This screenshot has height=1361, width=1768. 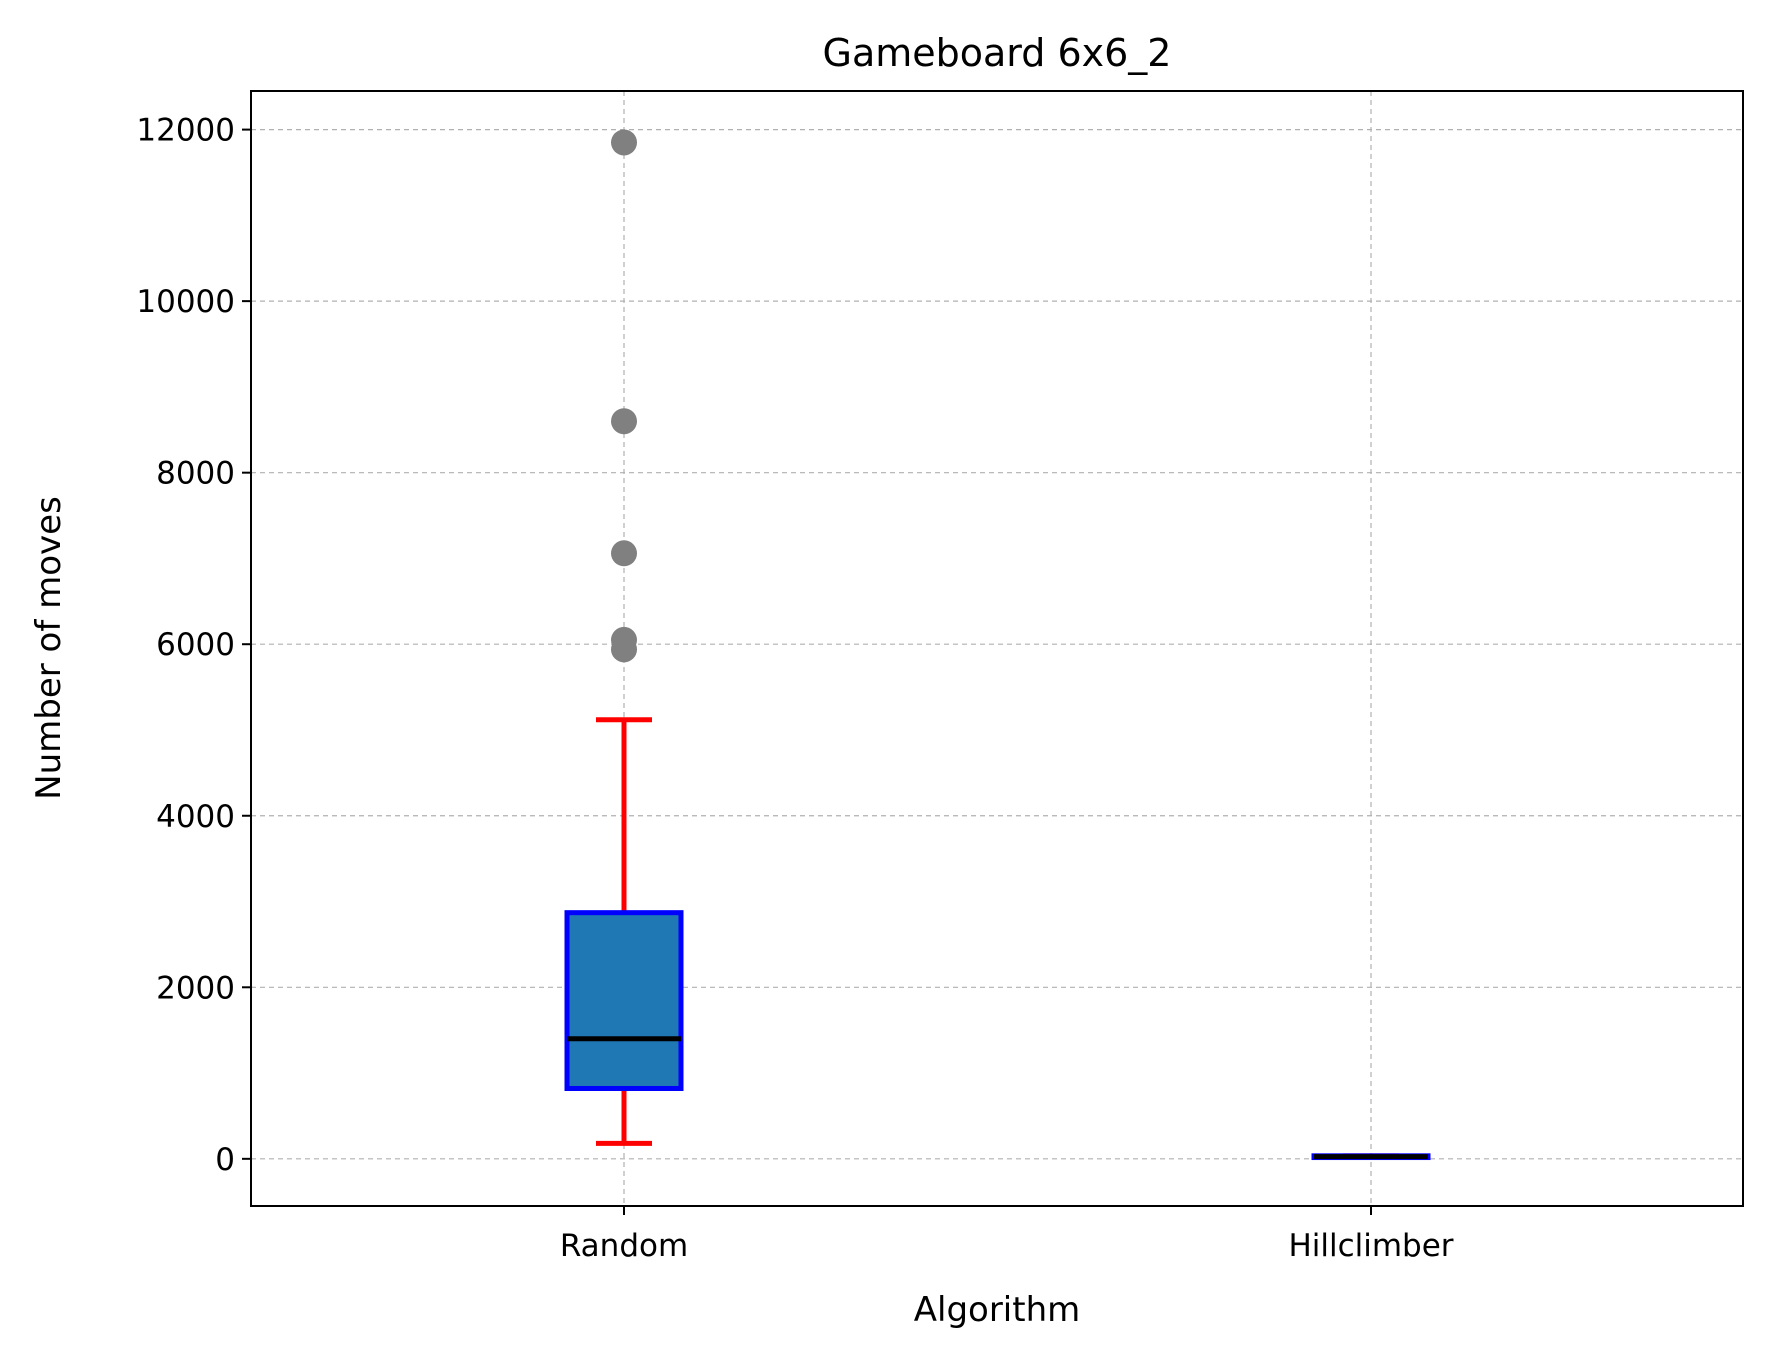 I want to click on y-tick-label: 12000, so click(x=185, y=131).